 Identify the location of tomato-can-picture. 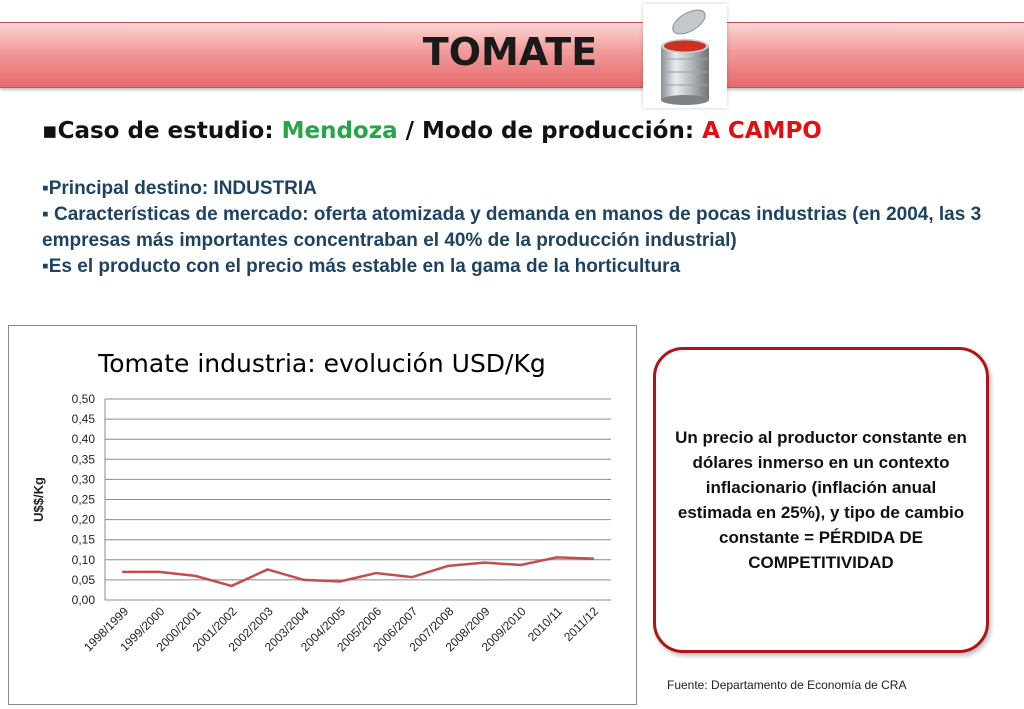
(685, 56).